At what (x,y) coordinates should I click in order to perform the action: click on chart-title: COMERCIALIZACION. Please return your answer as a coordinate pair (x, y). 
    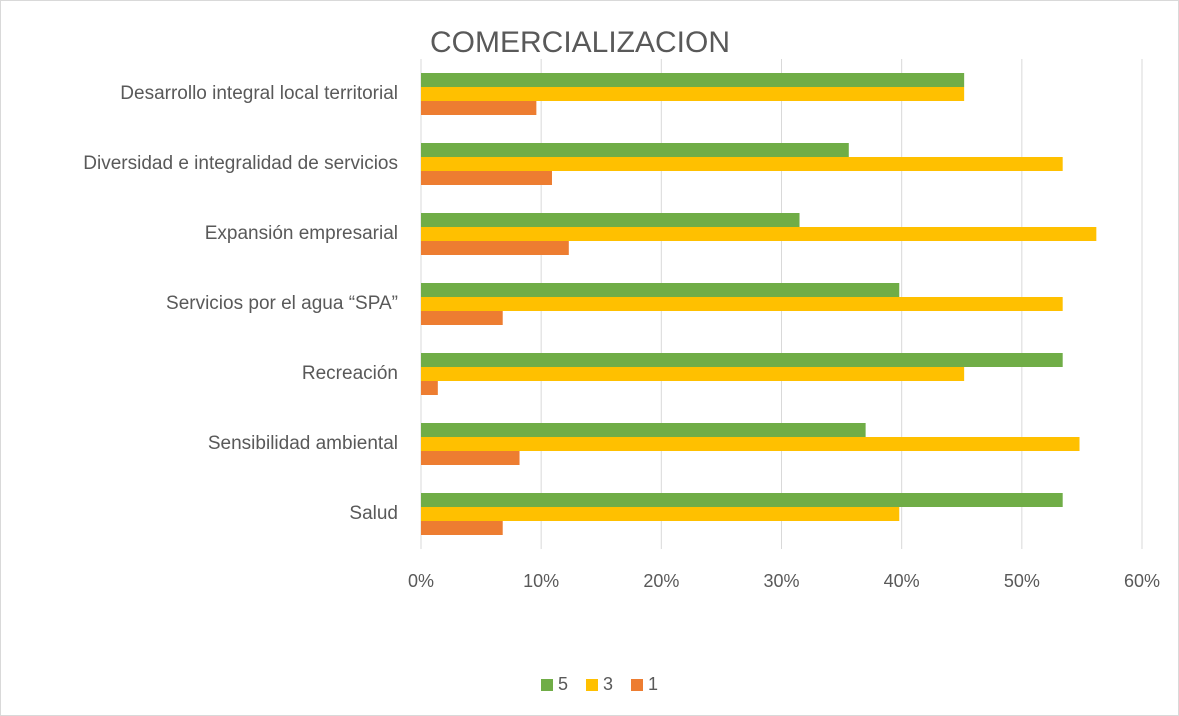
    Looking at the image, I should click on (580, 42).